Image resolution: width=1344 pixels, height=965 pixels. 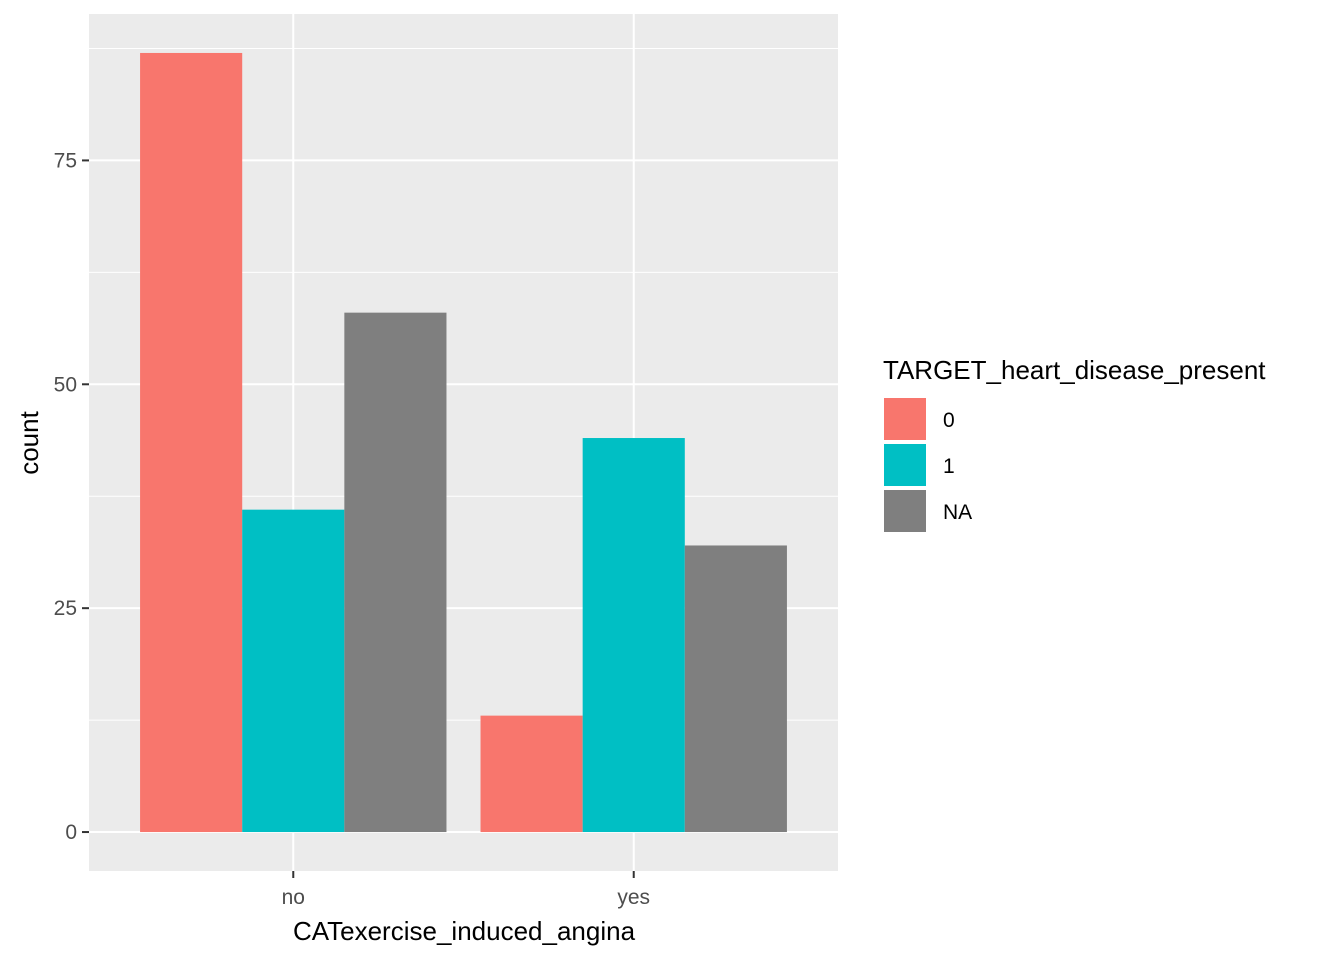 What do you see at coordinates (1074, 443) in the screenshot?
I see `legend: TARGET_heart_disease_present 0 1 NA` at bounding box center [1074, 443].